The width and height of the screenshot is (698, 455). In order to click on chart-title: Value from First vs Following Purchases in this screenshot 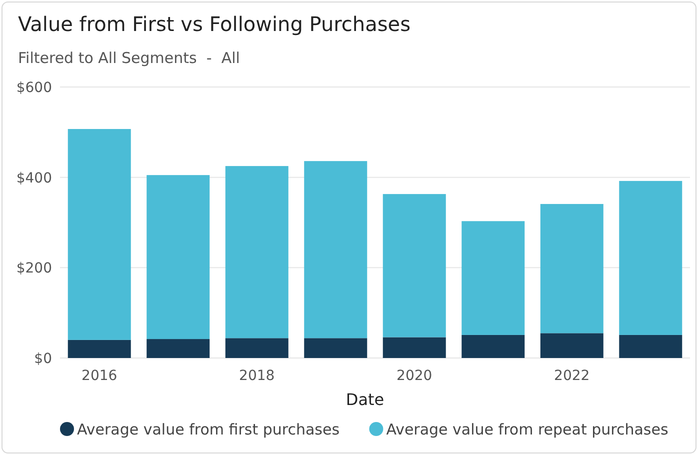, I will do `click(214, 24)`.